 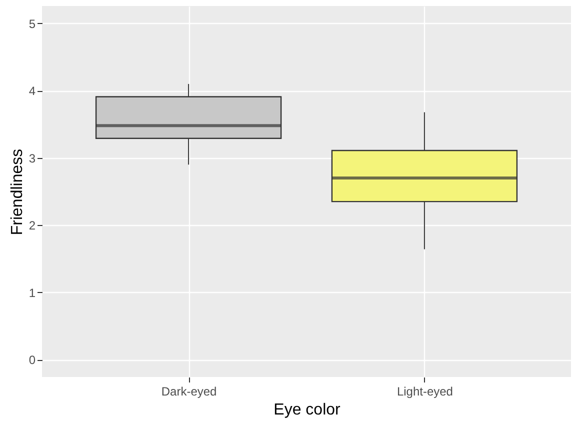 I want to click on y-tick-label: 0, so click(x=32, y=360).